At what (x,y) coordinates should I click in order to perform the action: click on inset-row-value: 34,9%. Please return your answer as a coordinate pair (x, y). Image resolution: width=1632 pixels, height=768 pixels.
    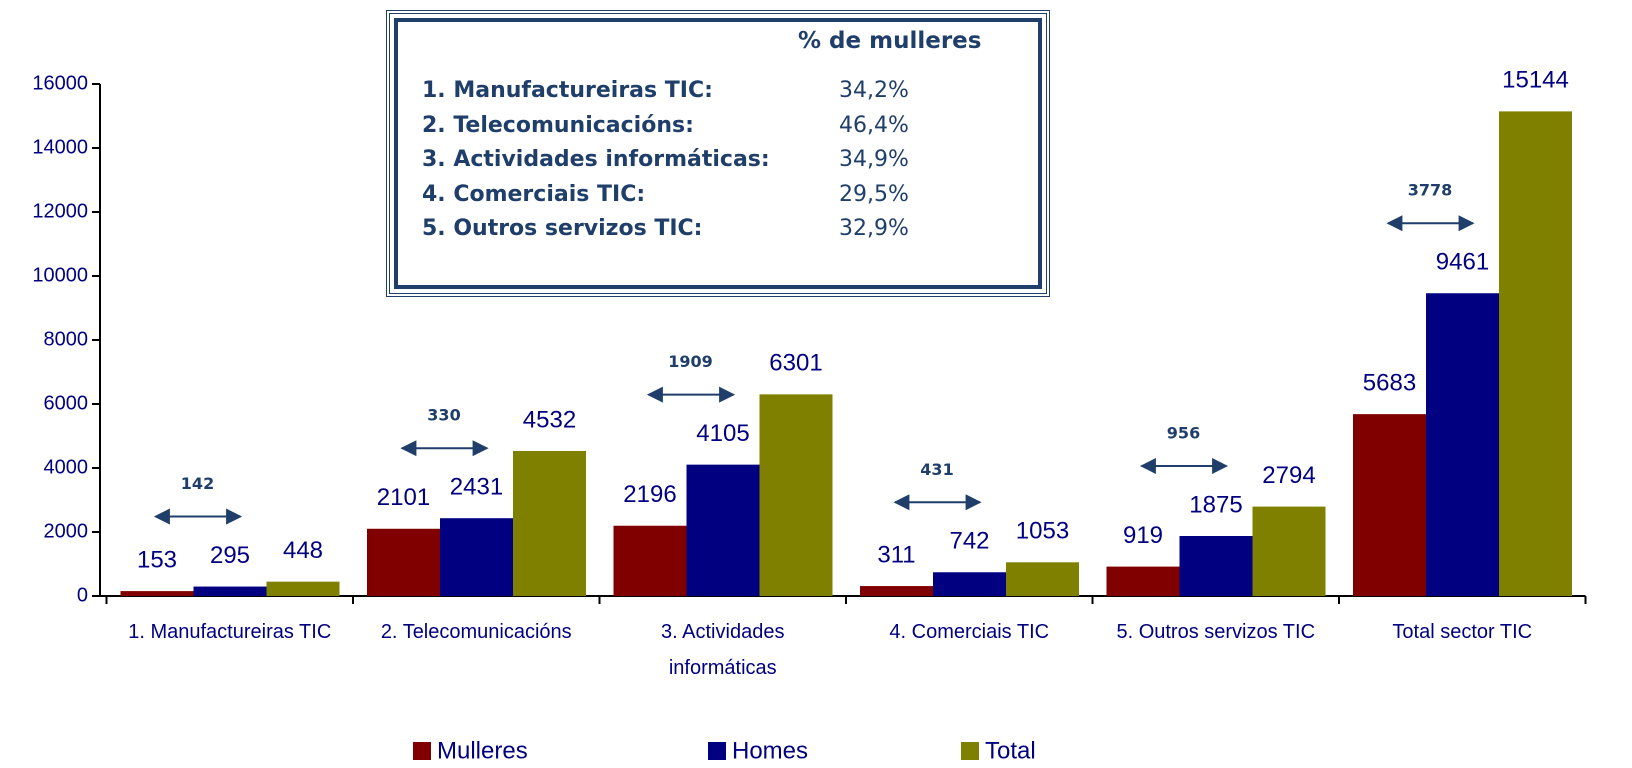
    Looking at the image, I should click on (874, 159).